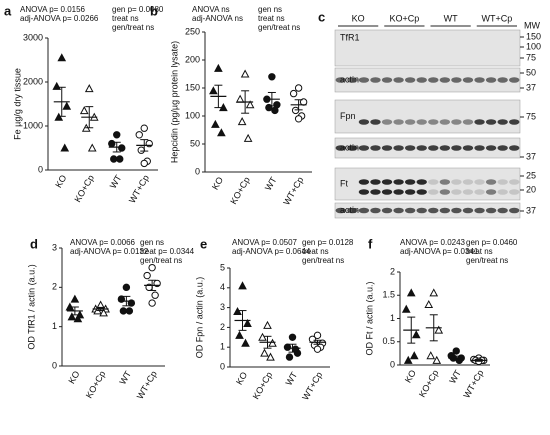  Describe the element at coordinates (192, 31) in the screenshot. I see `y-tick-label: 250` at that location.